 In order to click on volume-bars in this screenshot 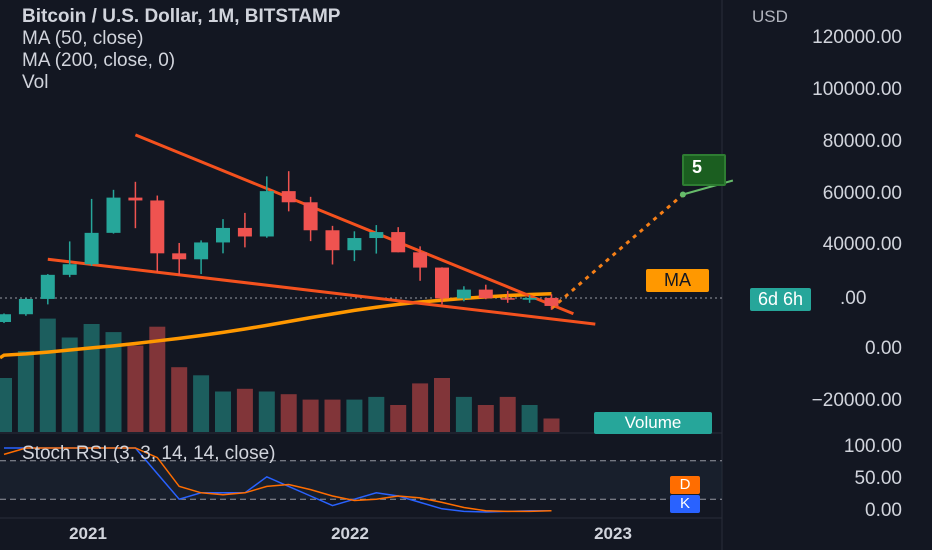, I will do `click(280, 375)`.